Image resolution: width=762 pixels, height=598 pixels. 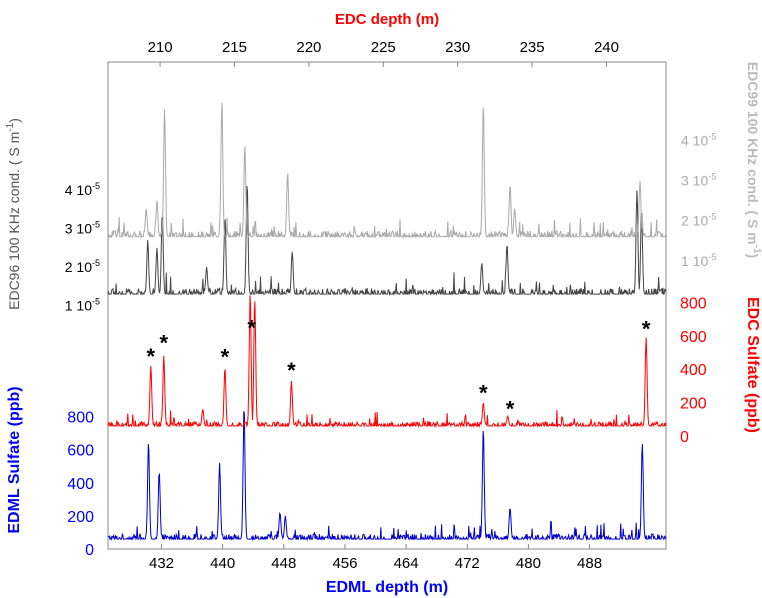 I want to click on left-sulfate-ticks: 0 200 400 600 800, so click(x=80, y=484).